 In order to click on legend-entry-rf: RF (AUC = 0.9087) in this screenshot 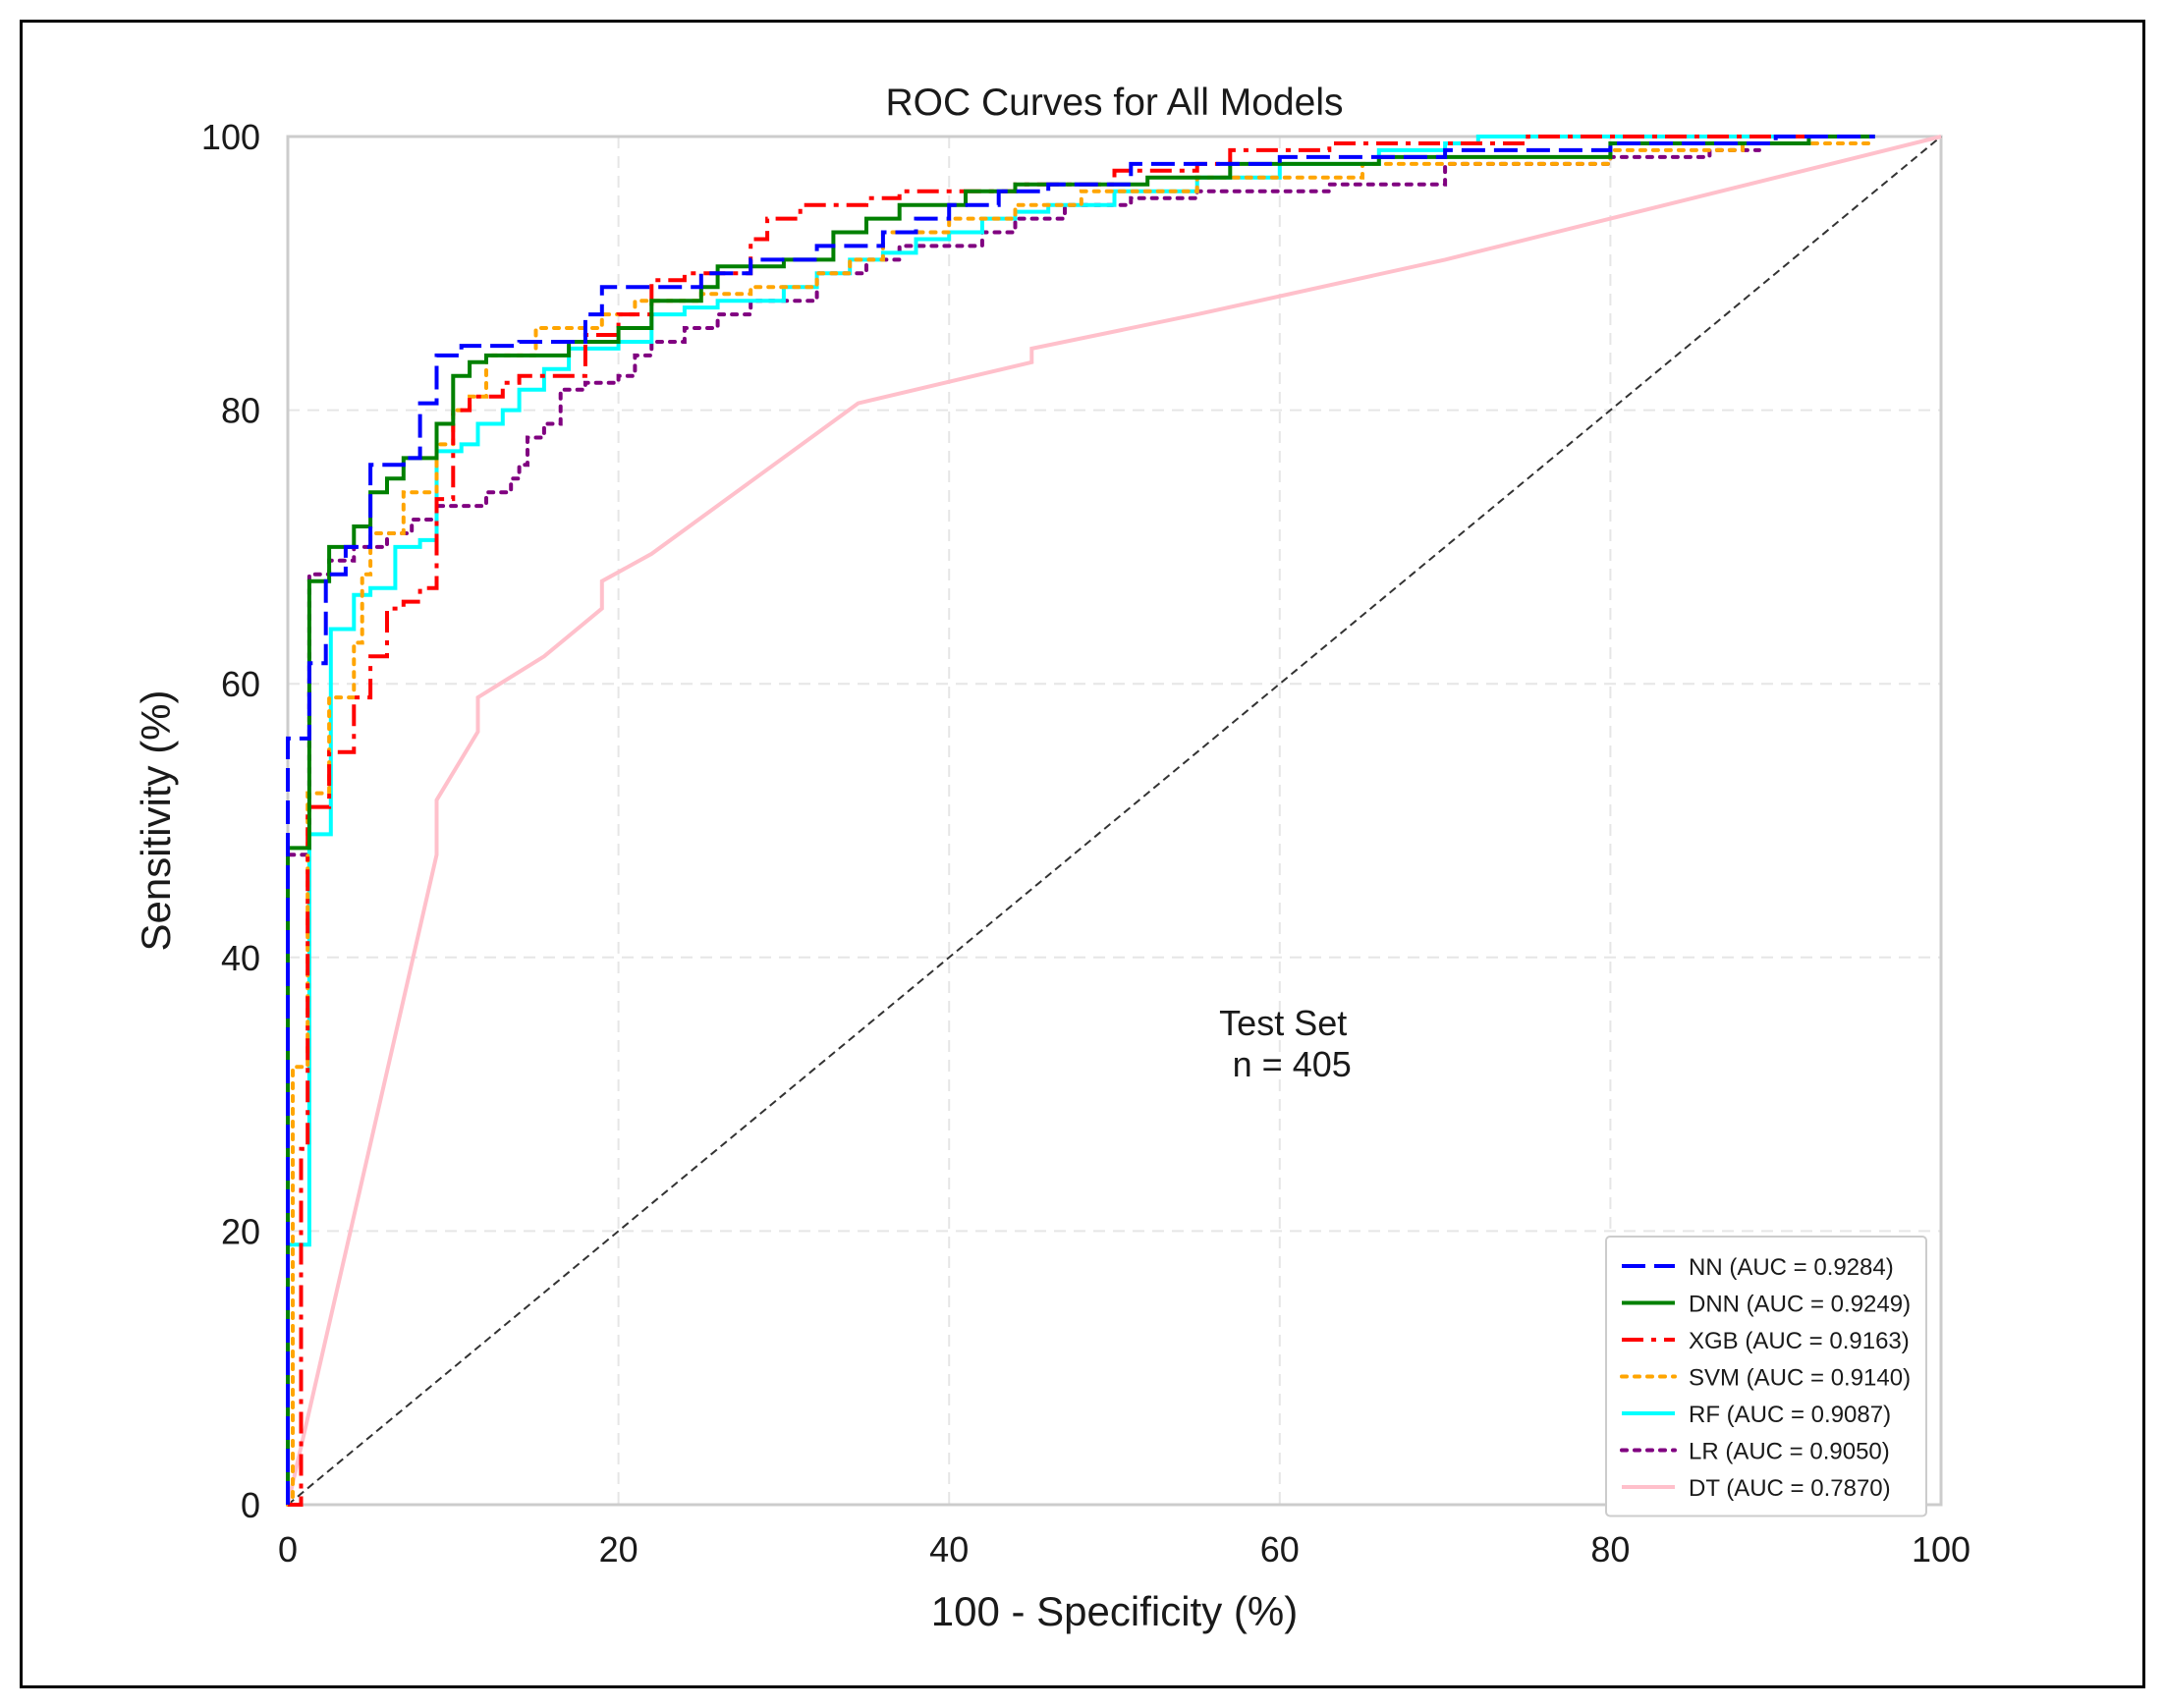, I will do `click(1757, 1415)`.